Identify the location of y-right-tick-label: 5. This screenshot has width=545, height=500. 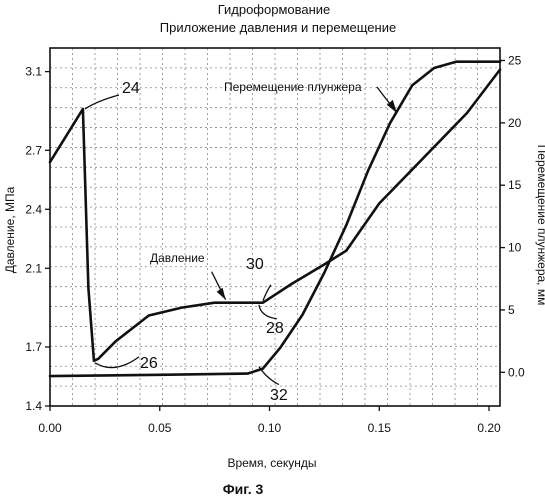
(511, 310).